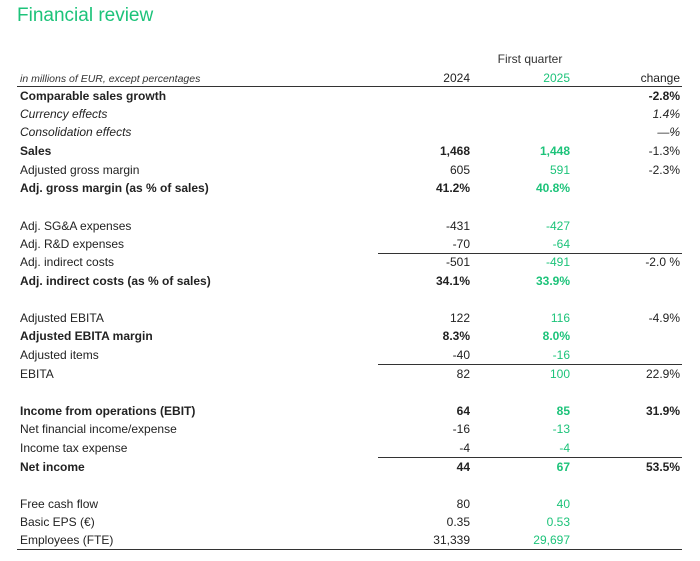 This screenshot has width=700, height=561. I want to click on value-2024: 34.1%, so click(452, 281).